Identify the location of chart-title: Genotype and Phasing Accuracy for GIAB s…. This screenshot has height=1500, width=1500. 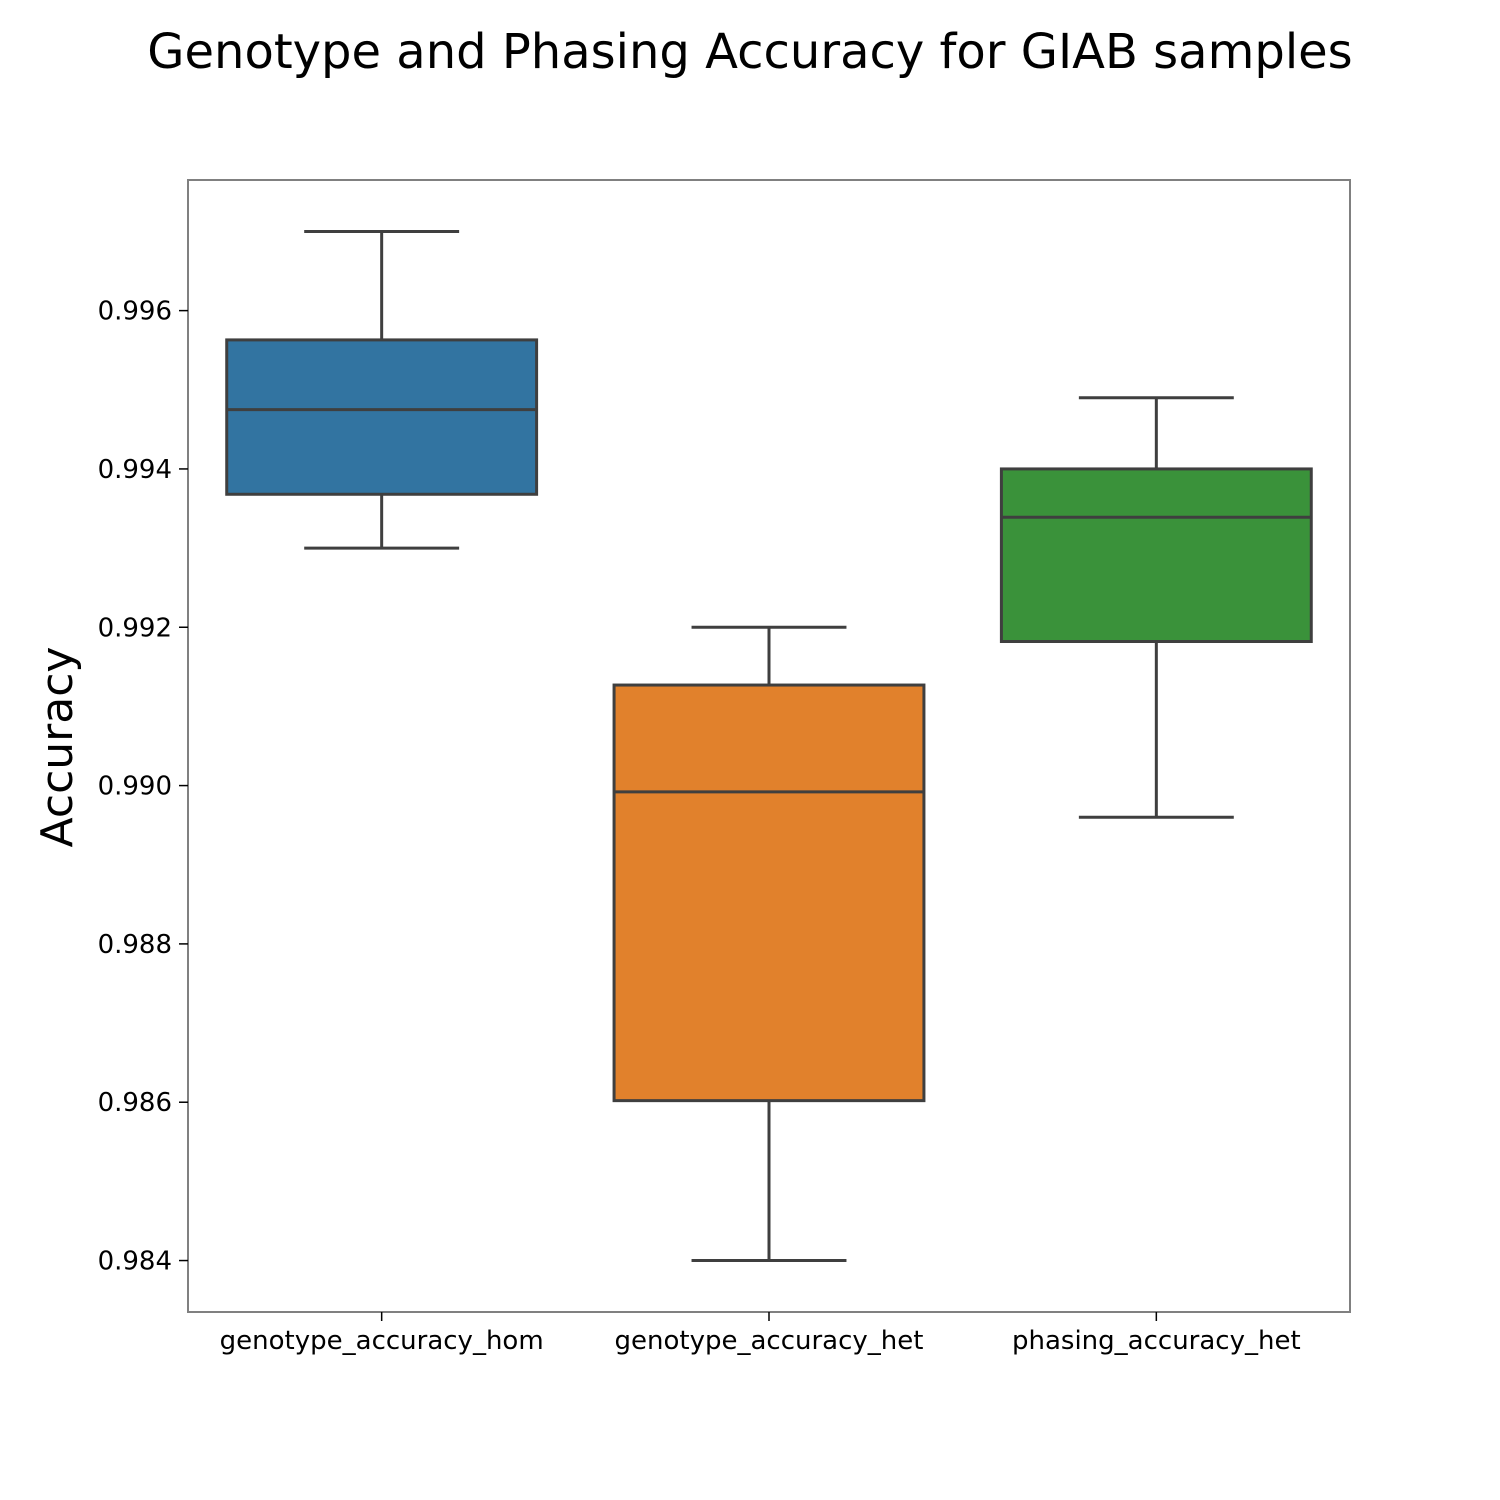
(749, 52).